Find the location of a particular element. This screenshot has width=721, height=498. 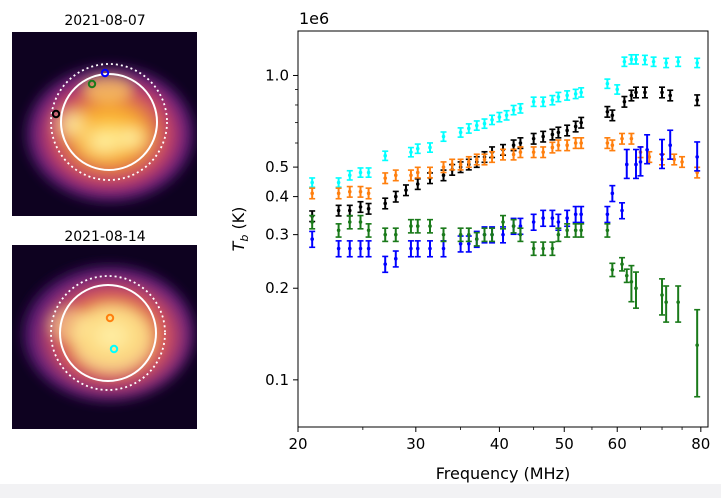

bottom-strip is located at coordinates (360, 491).